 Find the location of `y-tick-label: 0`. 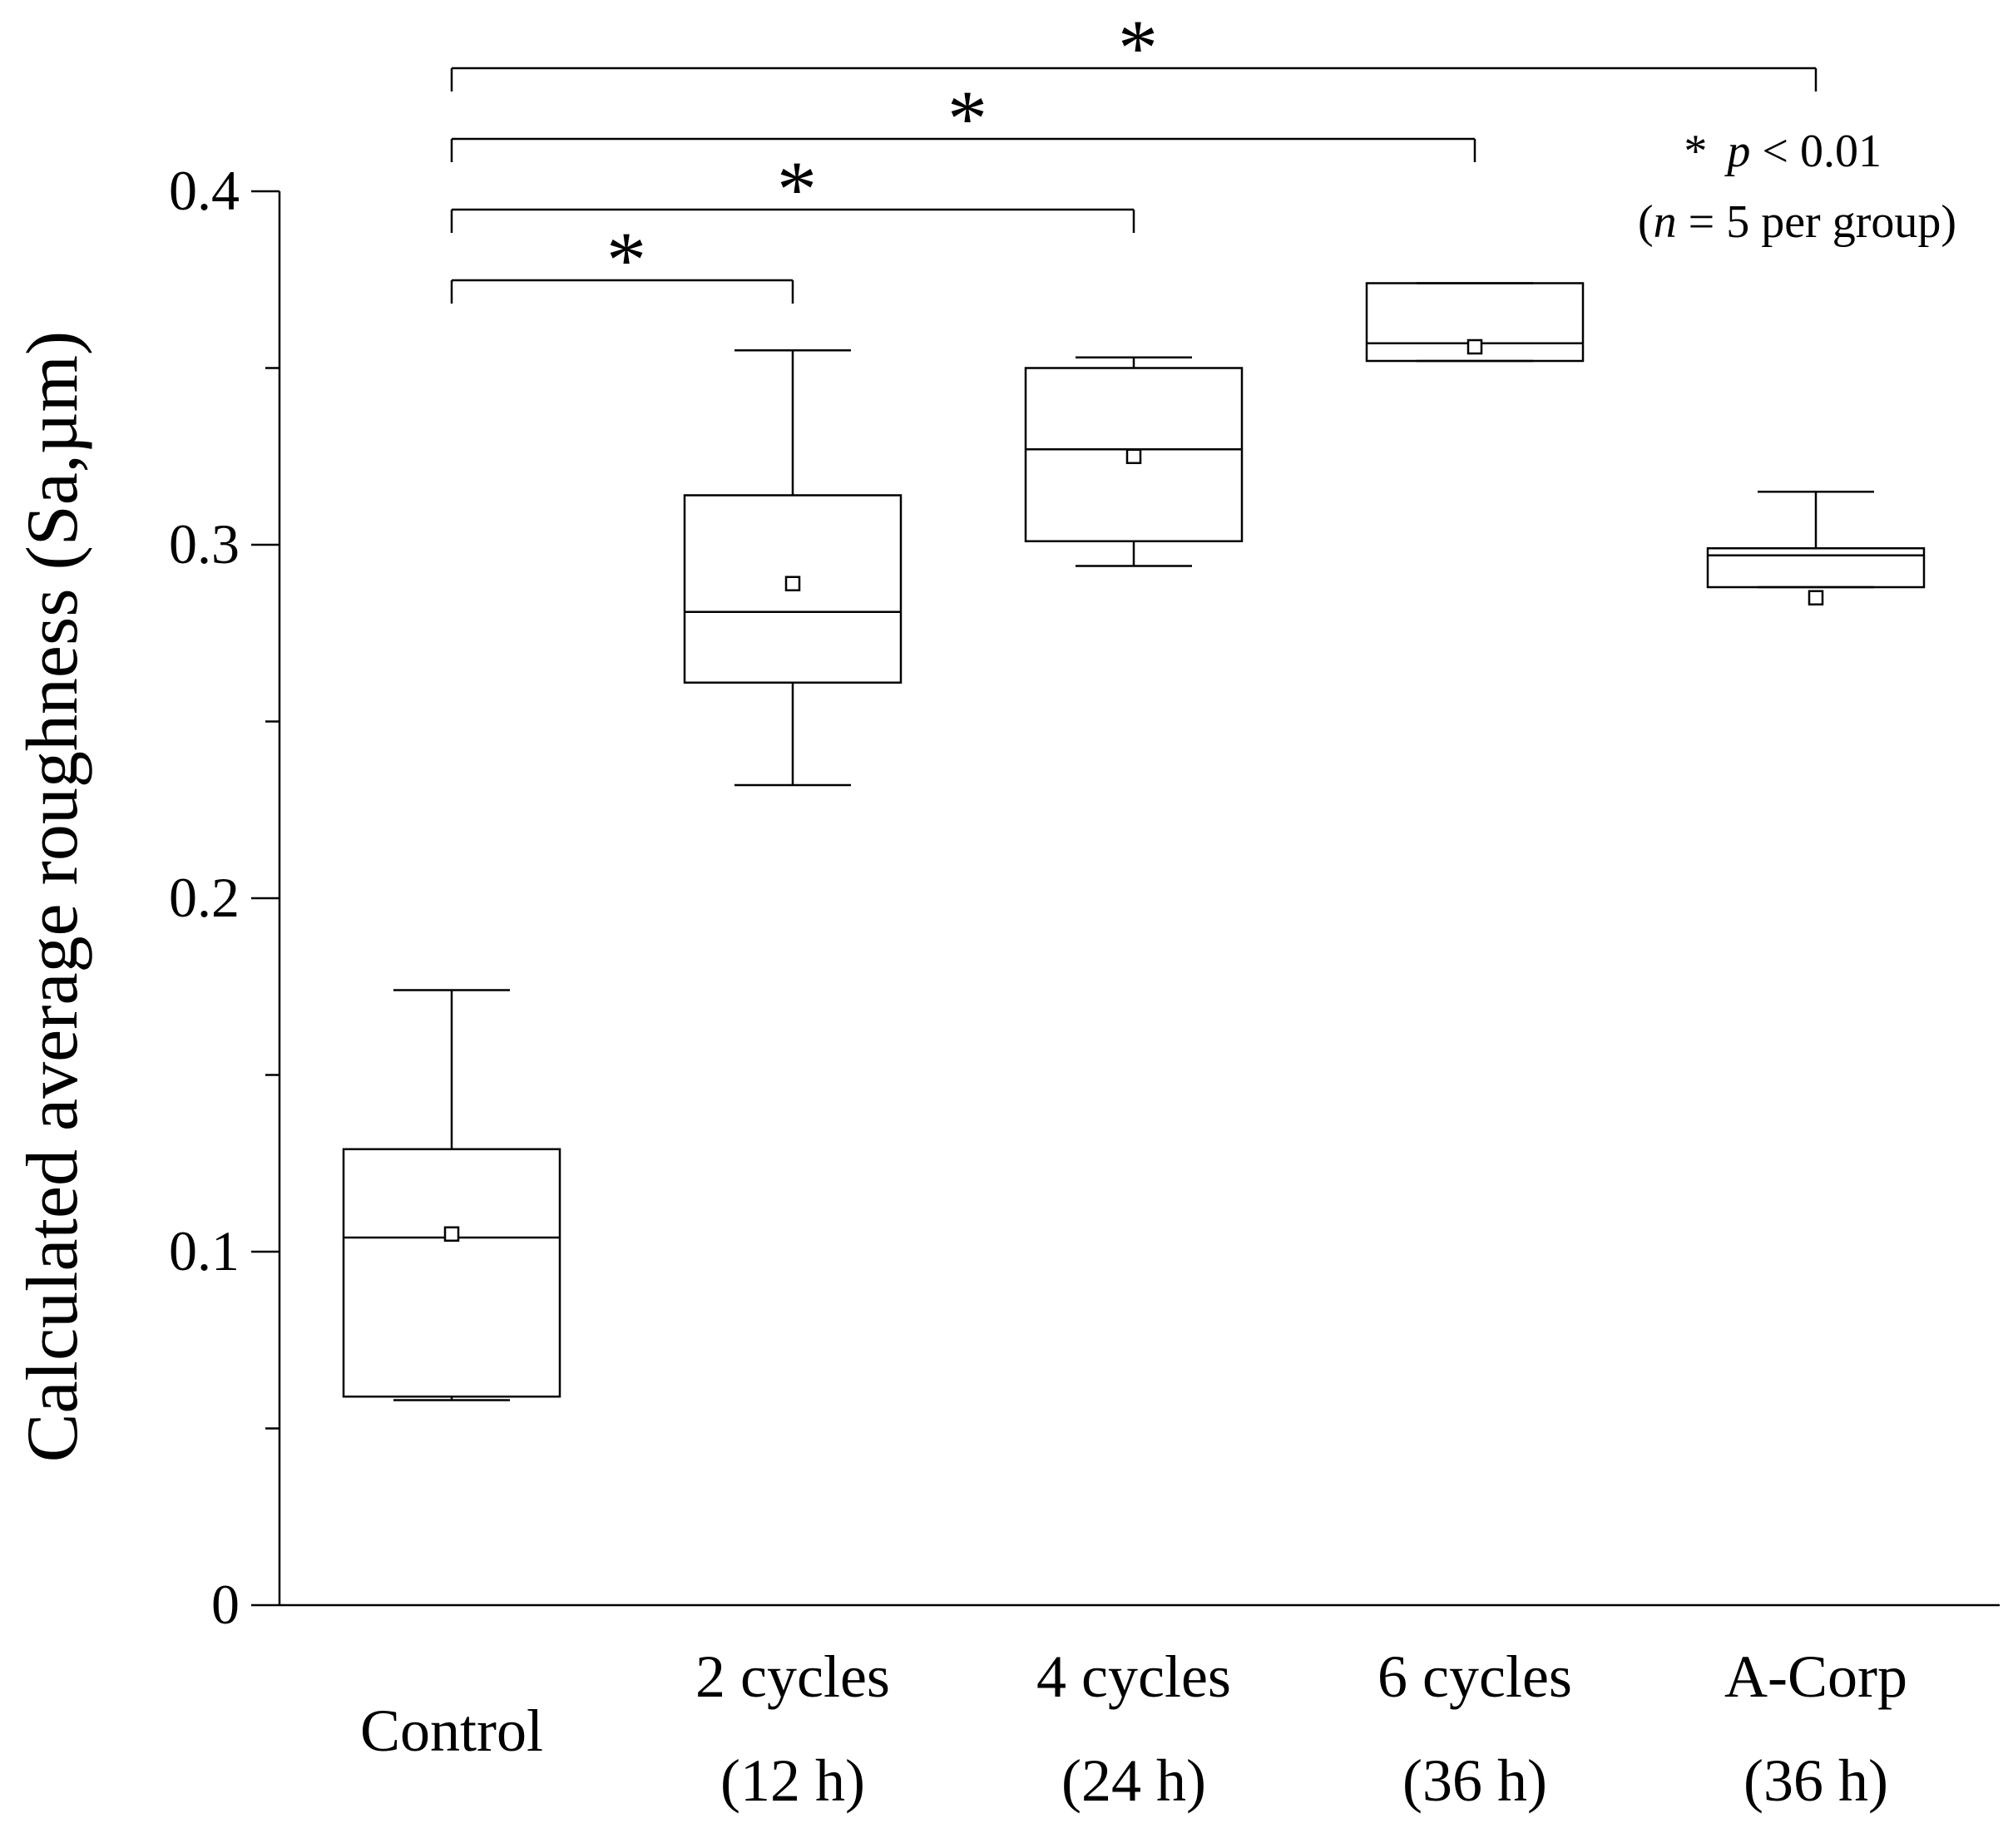

y-tick-label: 0 is located at coordinates (225, 1604).